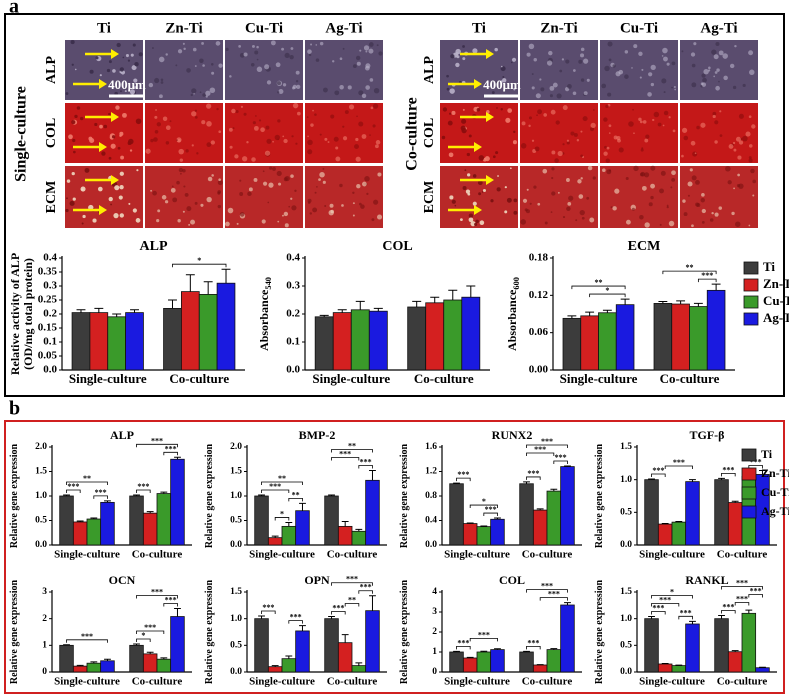 This screenshot has height=698, width=789. What do you see at coordinates (434, 632) in the screenshot?
I see `y-tick-label: 2` at bounding box center [434, 632].